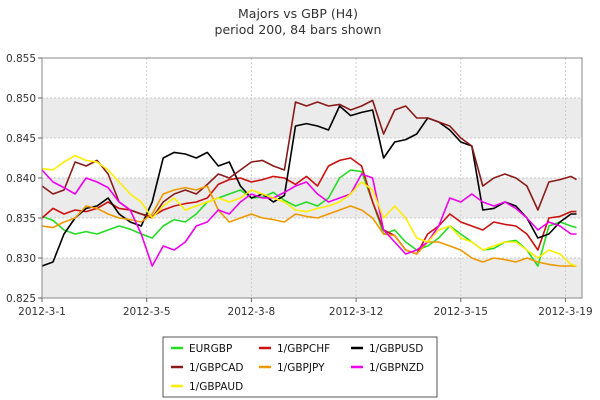 The image size is (600, 400). What do you see at coordinates (565, 312) in the screenshot?
I see `x-tick-label: 2012-3-19` at bounding box center [565, 312].